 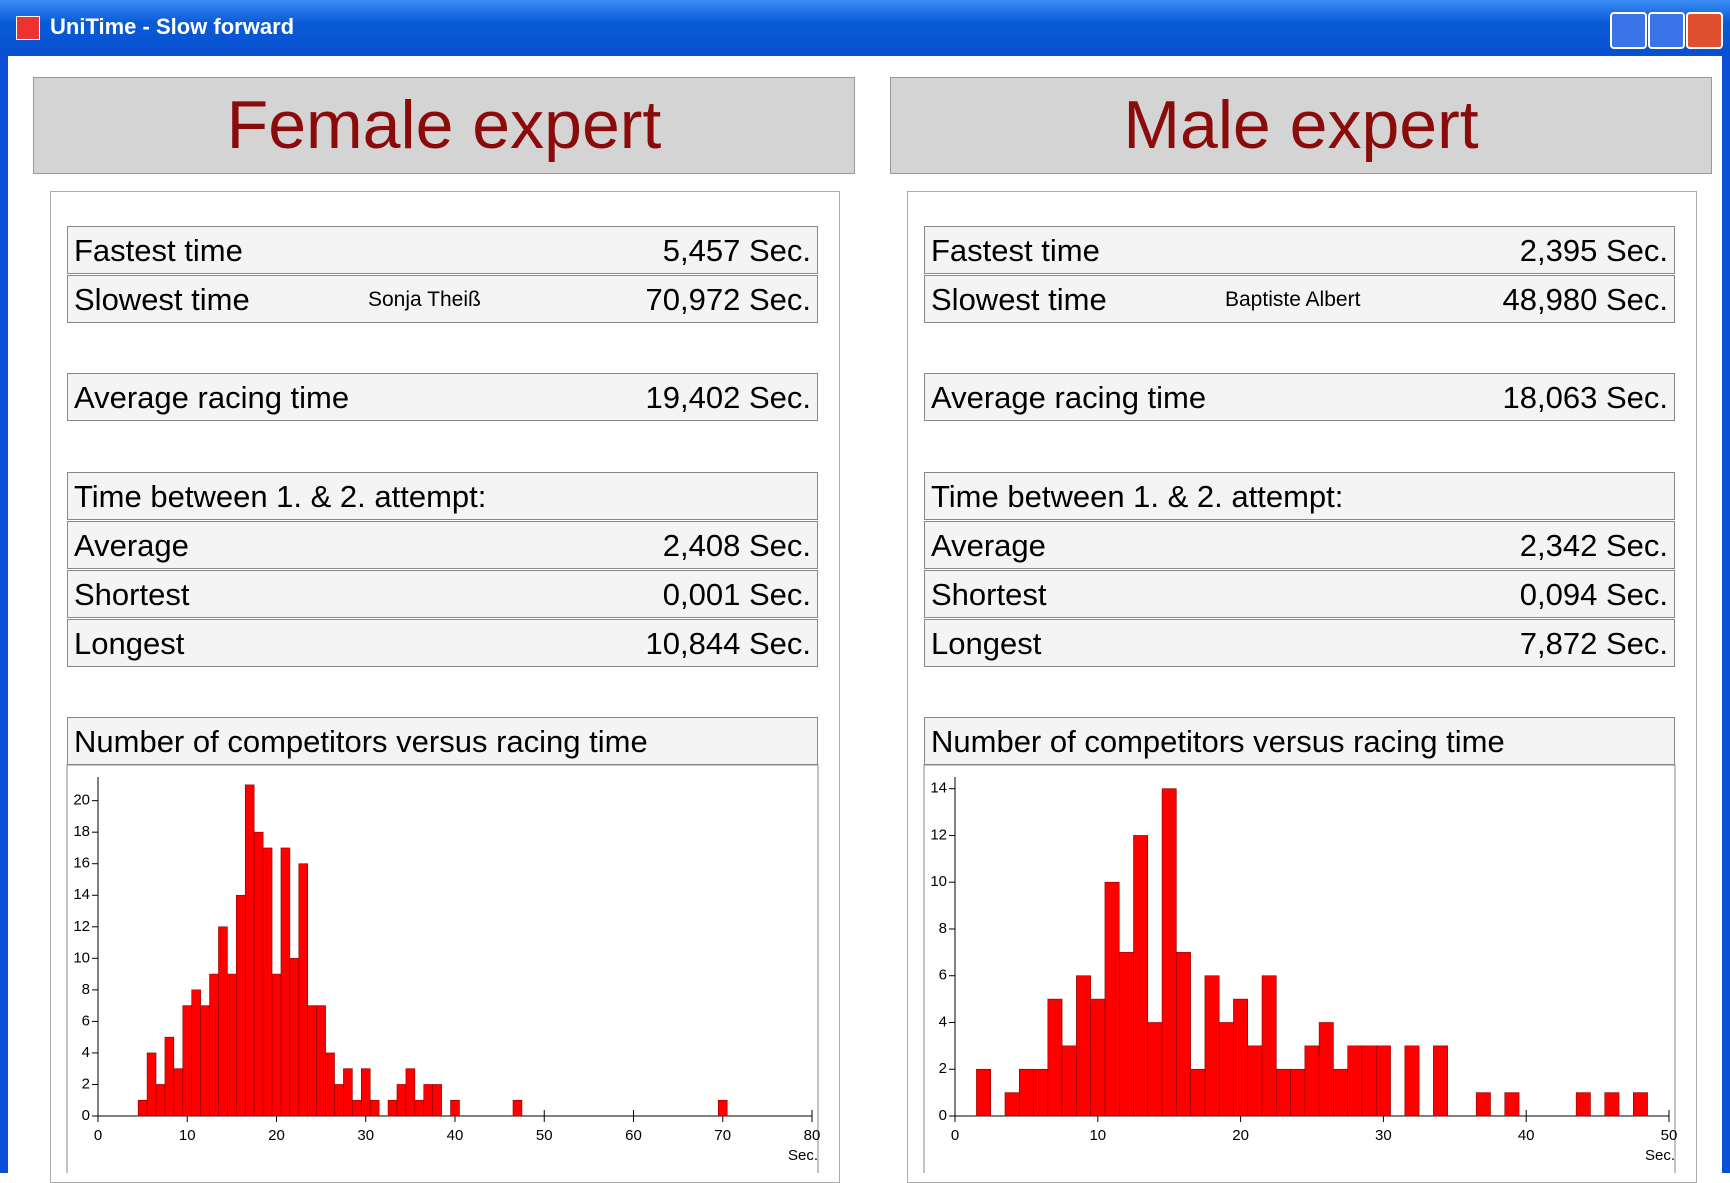 What do you see at coordinates (1293, 299) in the screenshot?
I see `competitor-name: Baptiste Albert` at bounding box center [1293, 299].